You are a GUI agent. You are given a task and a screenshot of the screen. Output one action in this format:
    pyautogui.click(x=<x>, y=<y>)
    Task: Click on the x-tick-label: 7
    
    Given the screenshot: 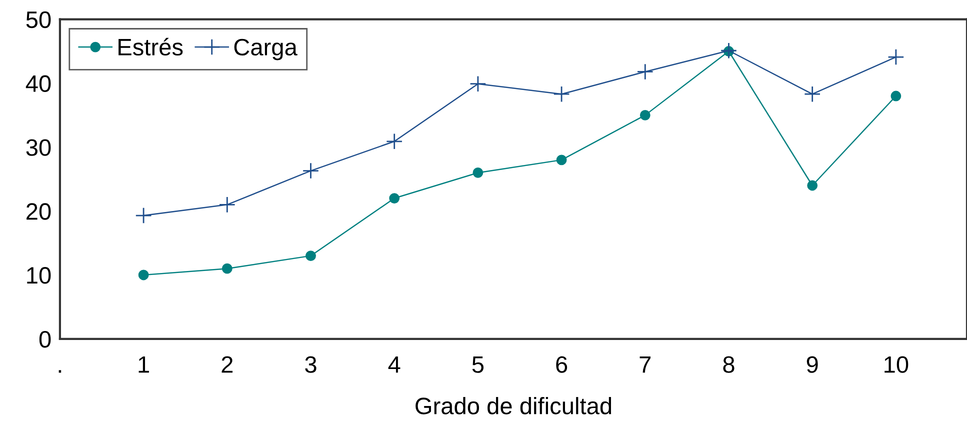 What is the action you would take?
    pyautogui.click(x=645, y=364)
    